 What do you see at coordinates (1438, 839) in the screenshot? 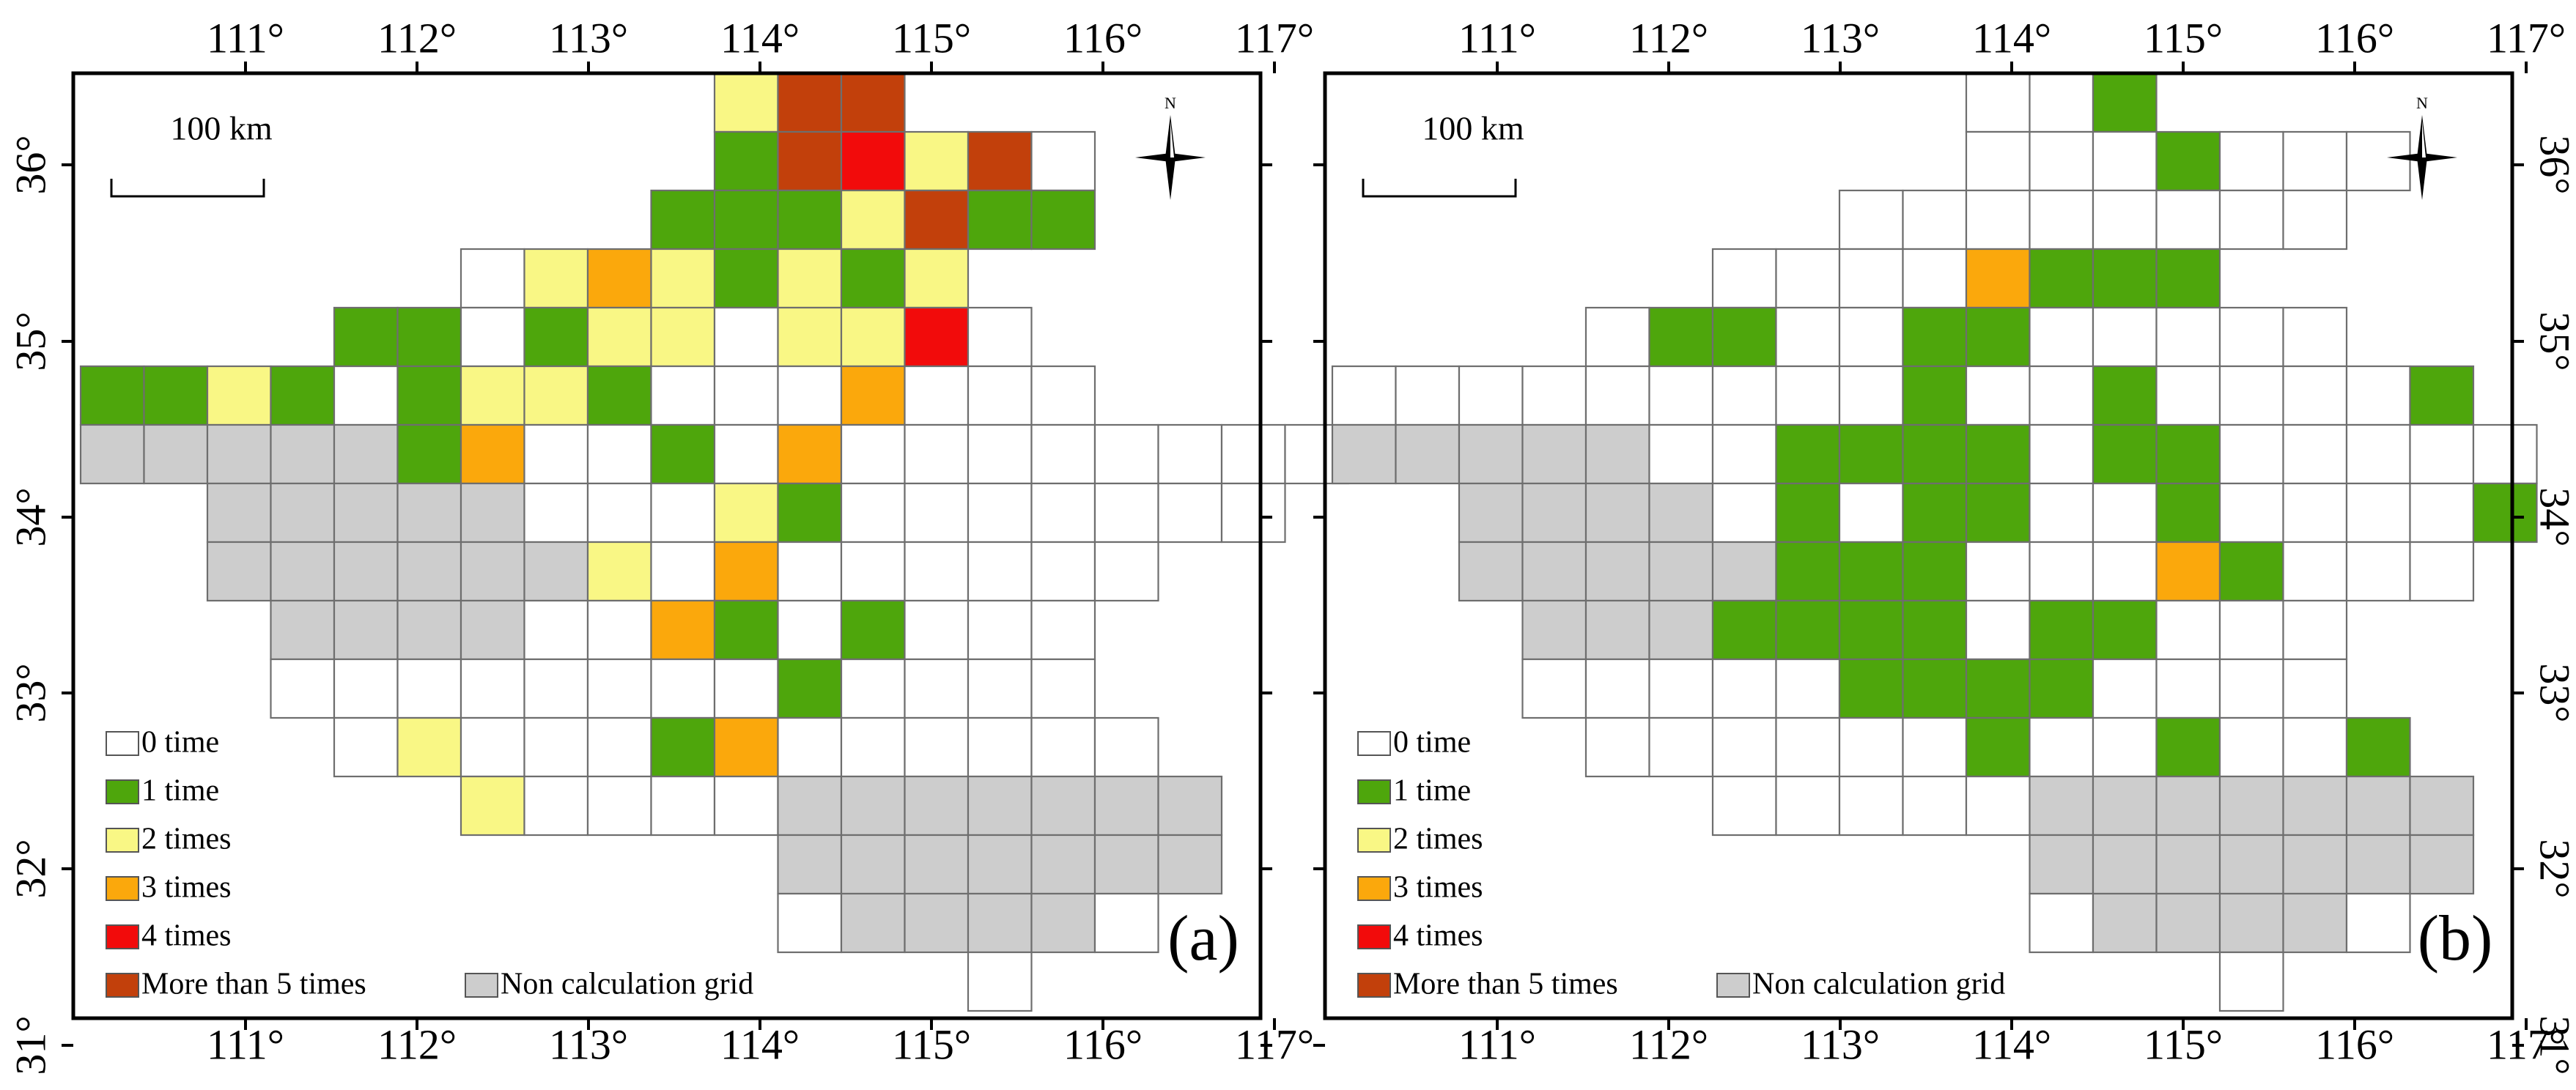
I see `legend-label: 2 times` at bounding box center [1438, 839].